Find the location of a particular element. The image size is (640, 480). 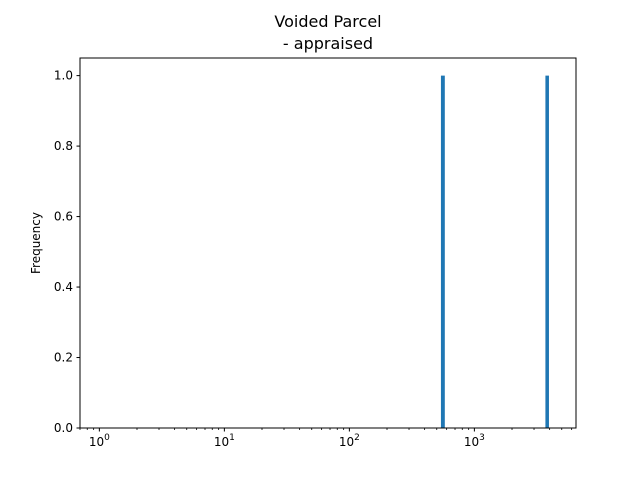

chart-title-line-1: Voided Parcel is located at coordinates (327, 21).